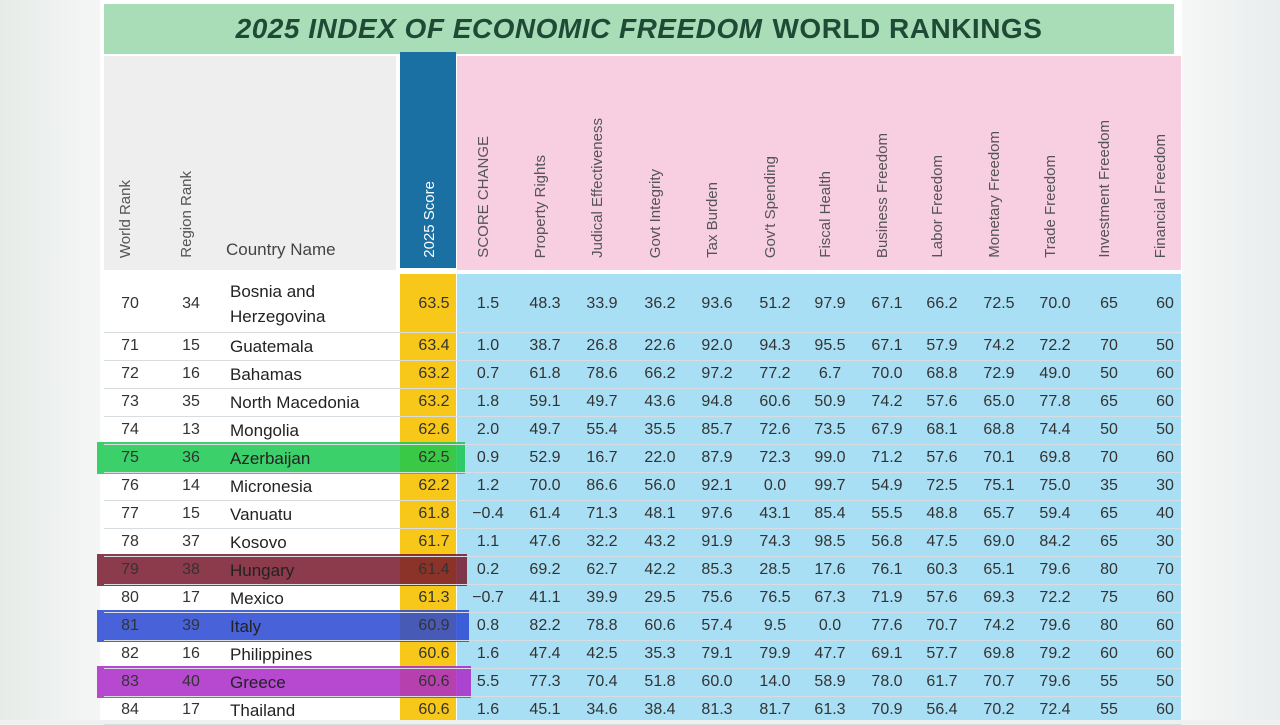 The width and height of the screenshot is (1280, 725). Describe the element at coordinates (191, 401) in the screenshot. I see `region-rank-cell: 35` at that location.